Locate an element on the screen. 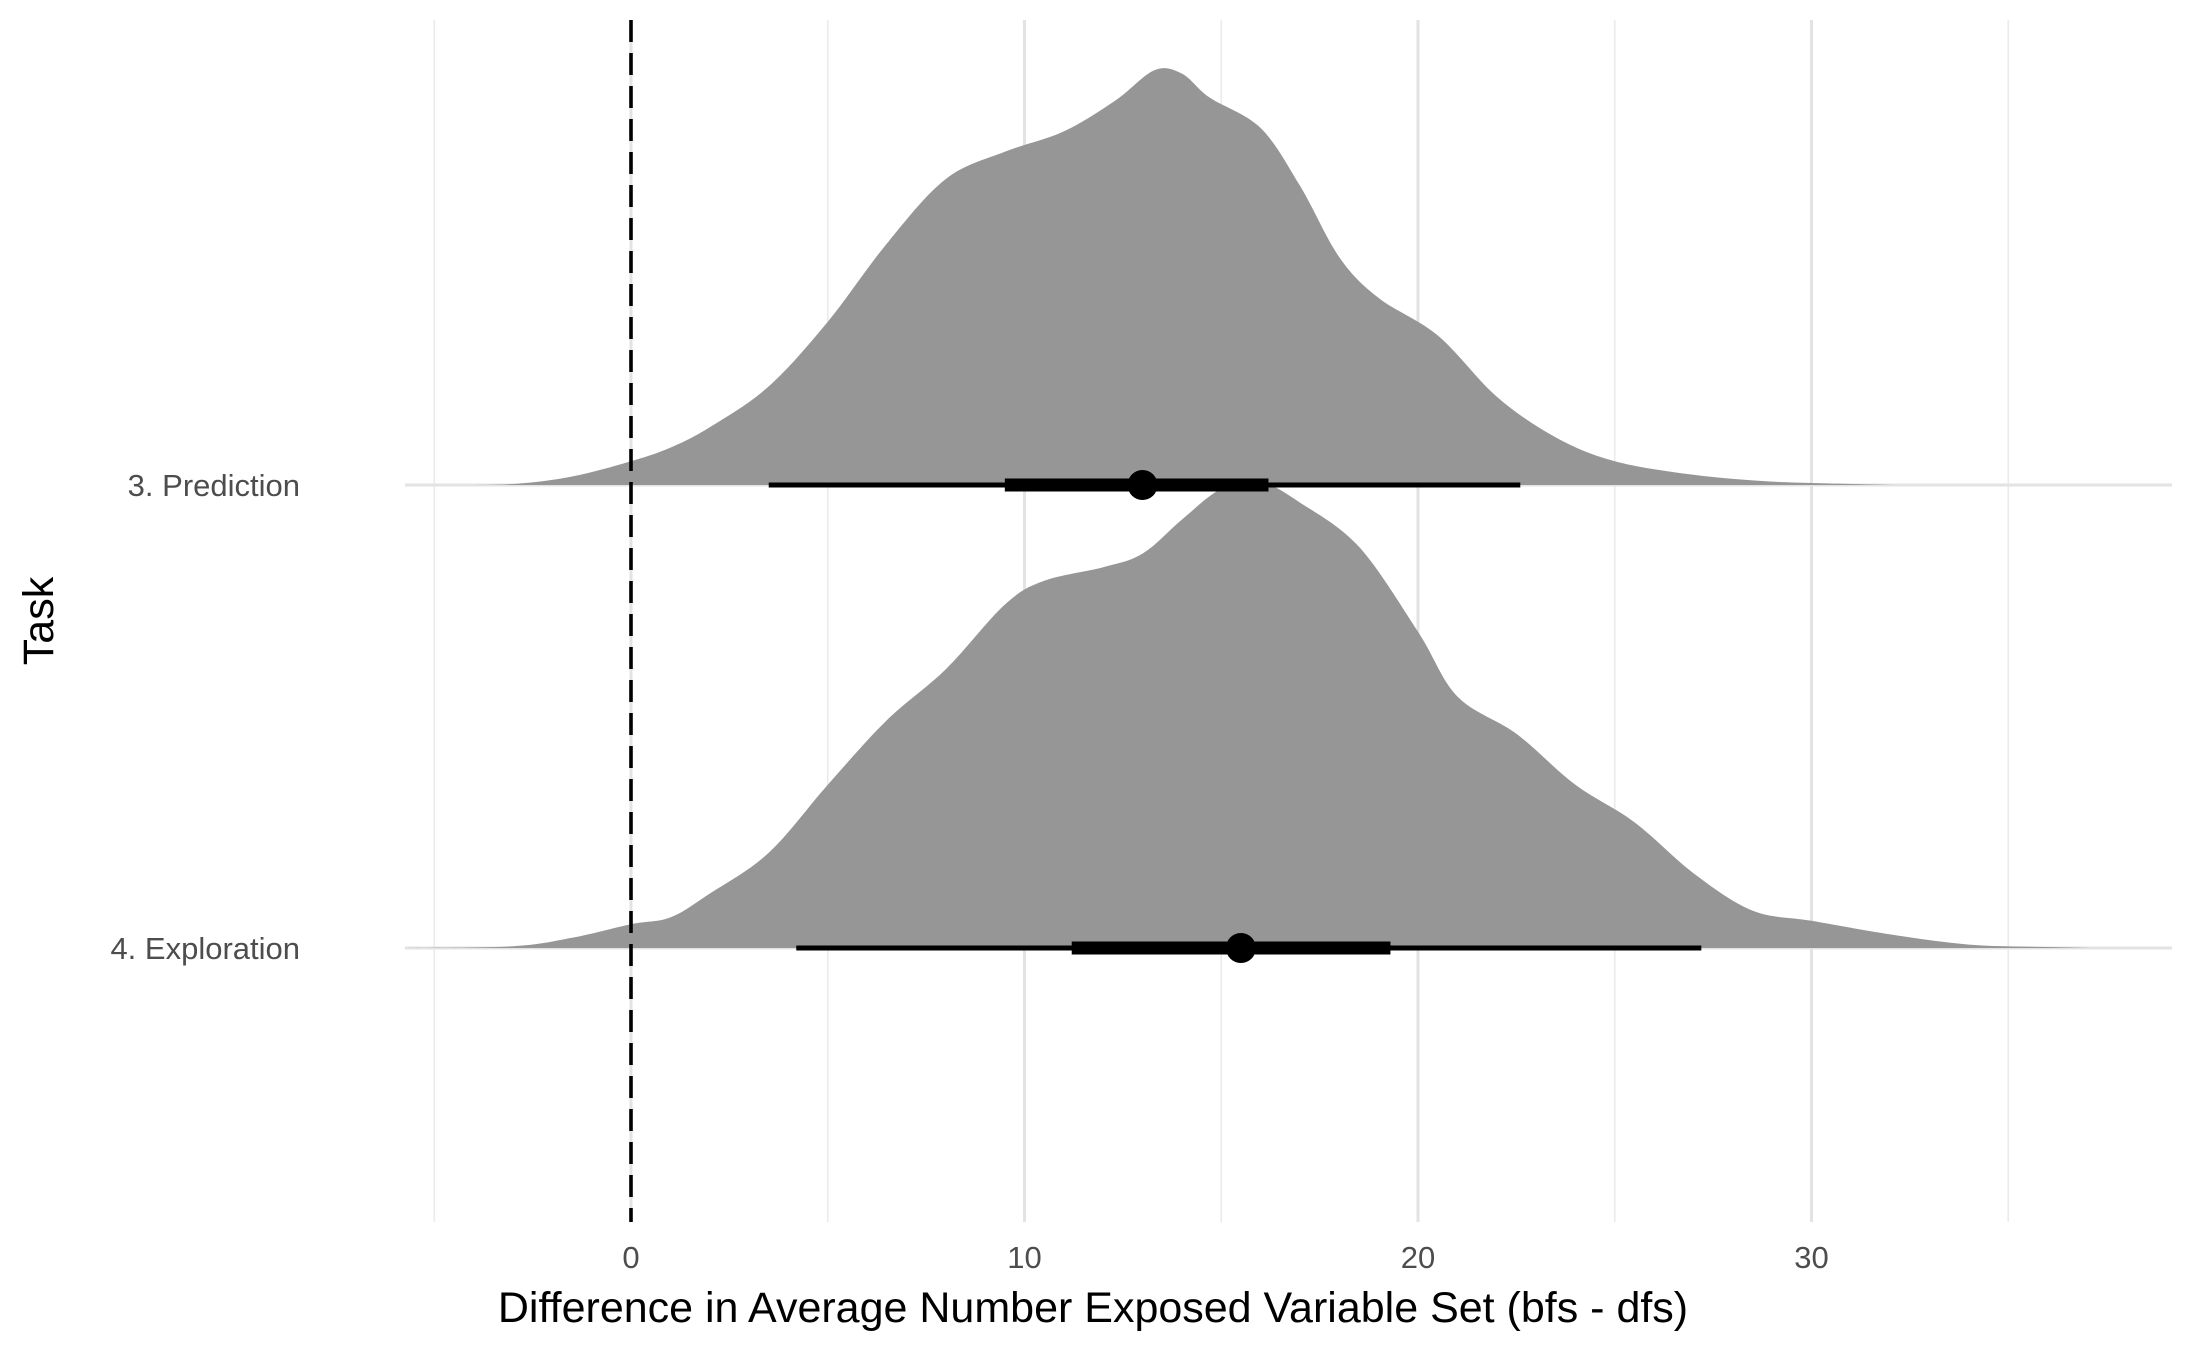 The height and width of the screenshot is (1351, 2187). x-tick-label: 20 is located at coordinates (1418, 1257).